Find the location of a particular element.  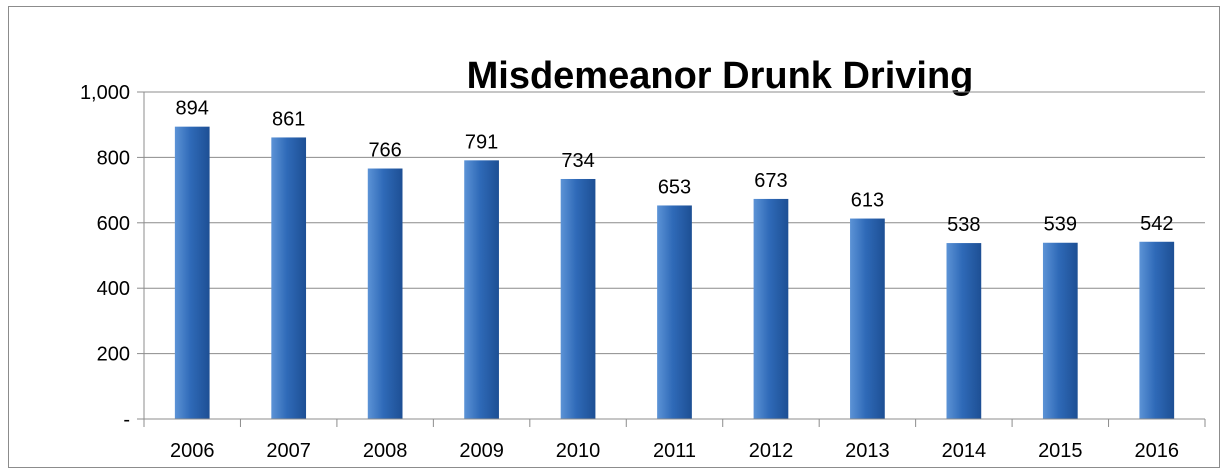

x-tick-label: 2015 is located at coordinates (1060, 451).